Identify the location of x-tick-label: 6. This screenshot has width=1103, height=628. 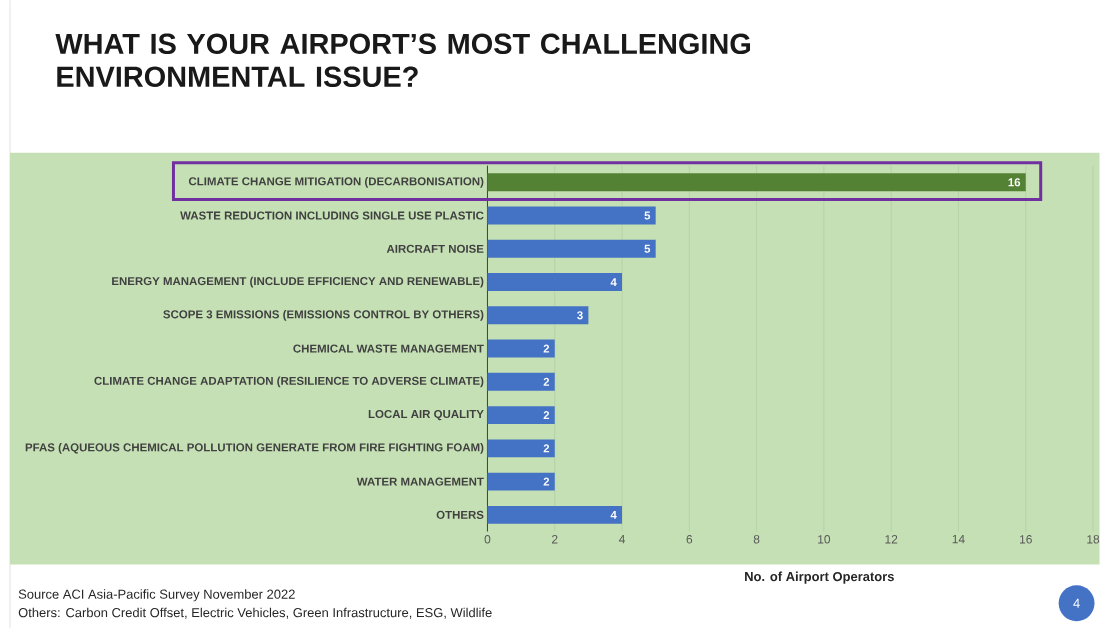
(689, 539).